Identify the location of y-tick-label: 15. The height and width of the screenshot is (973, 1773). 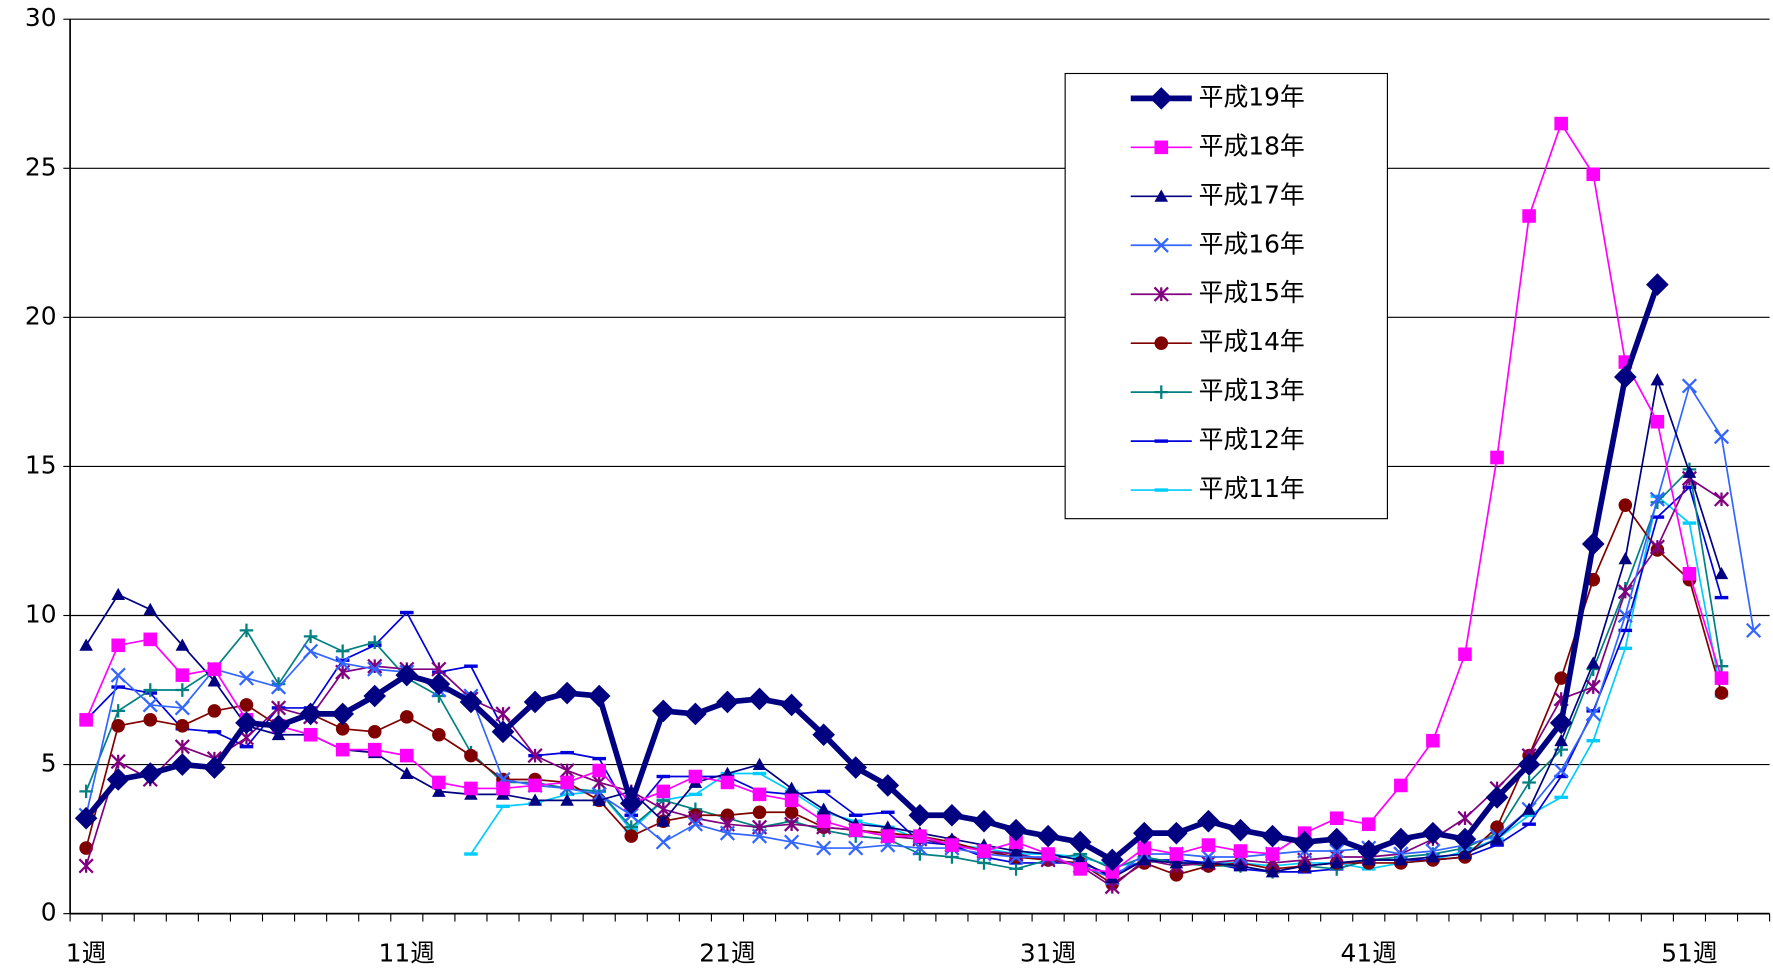
(41, 464).